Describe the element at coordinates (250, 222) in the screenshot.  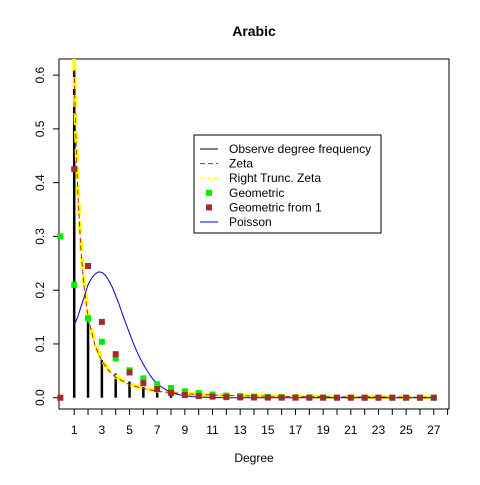
I see `legend-label: Poisson` at that location.